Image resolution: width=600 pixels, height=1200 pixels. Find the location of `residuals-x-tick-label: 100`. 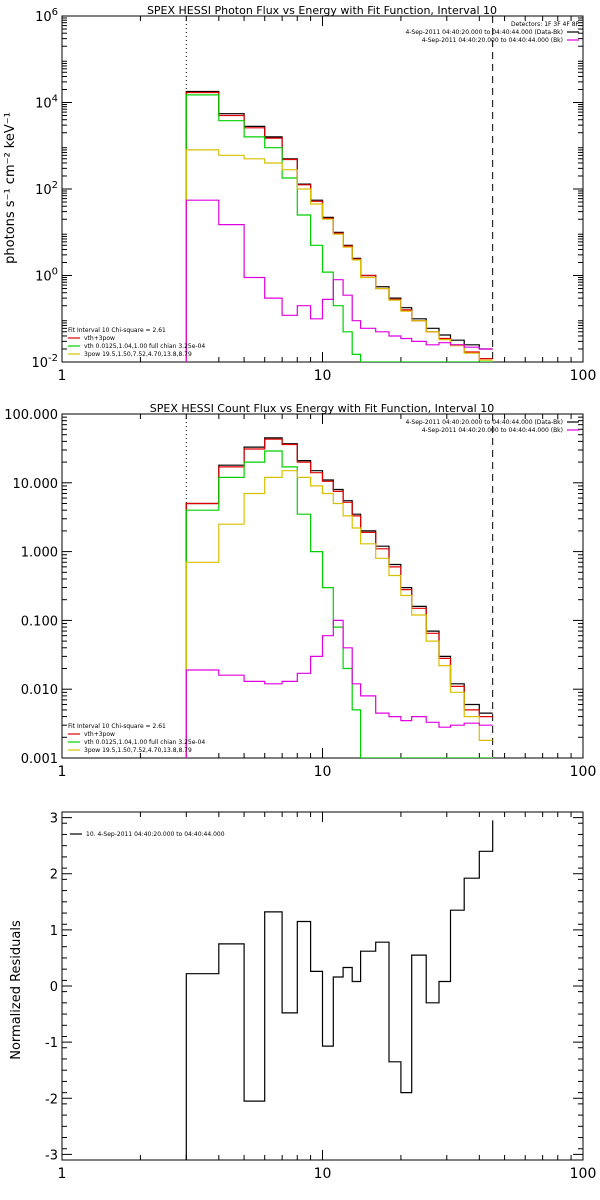

residuals-x-tick-label: 100 is located at coordinates (583, 1174).